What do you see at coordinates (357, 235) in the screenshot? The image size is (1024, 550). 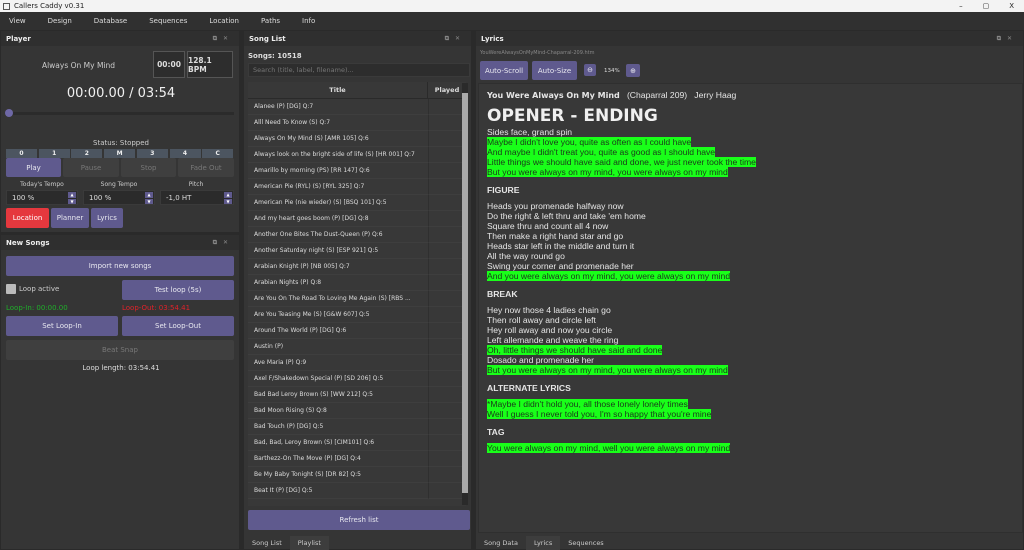 I see `table-row: Another One Bites The Dust-Queen (P) Q:6` at bounding box center [357, 235].